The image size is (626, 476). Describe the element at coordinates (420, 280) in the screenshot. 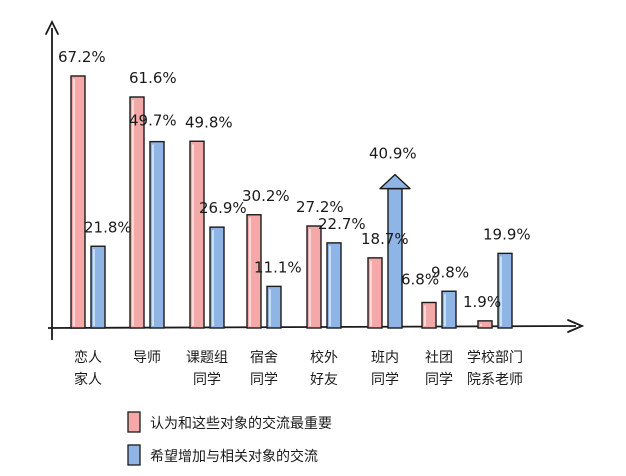

I see `value-label: 6.8%` at that location.